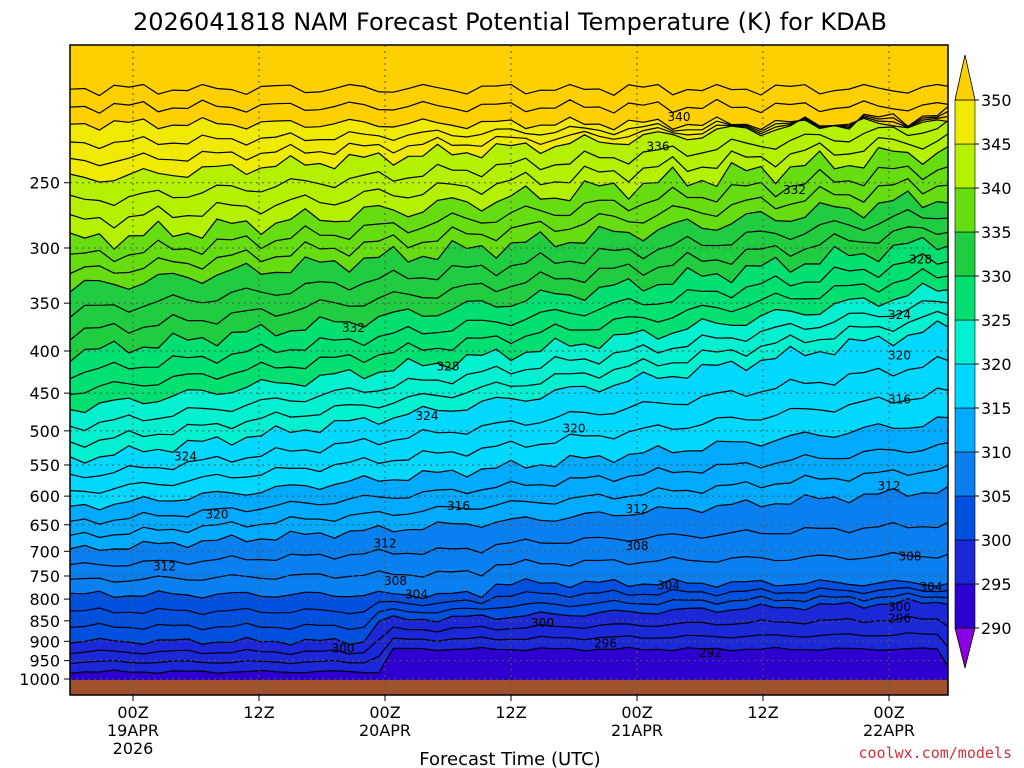  Describe the element at coordinates (996, 452) in the screenshot. I see `colorbar-label: 310` at that location.